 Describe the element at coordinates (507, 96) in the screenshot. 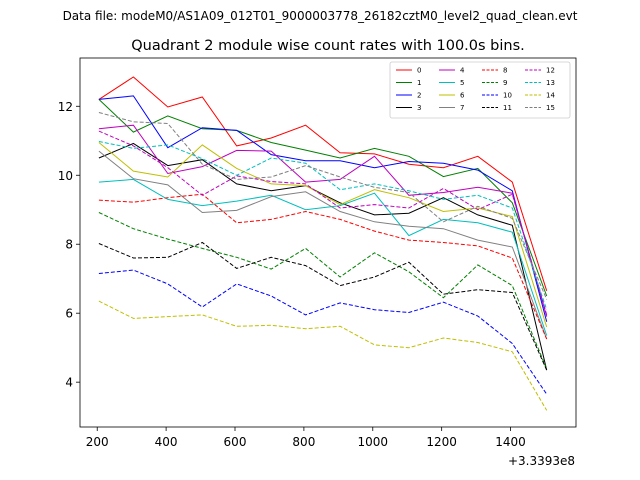

I see `legend-label-10: 10` at that location.